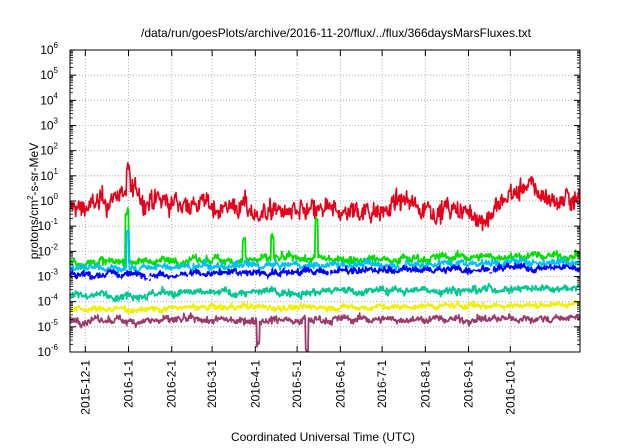  What do you see at coordinates (55, 297) in the screenshot?
I see `y-tick-label-exponent: -4` at bounding box center [55, 297].